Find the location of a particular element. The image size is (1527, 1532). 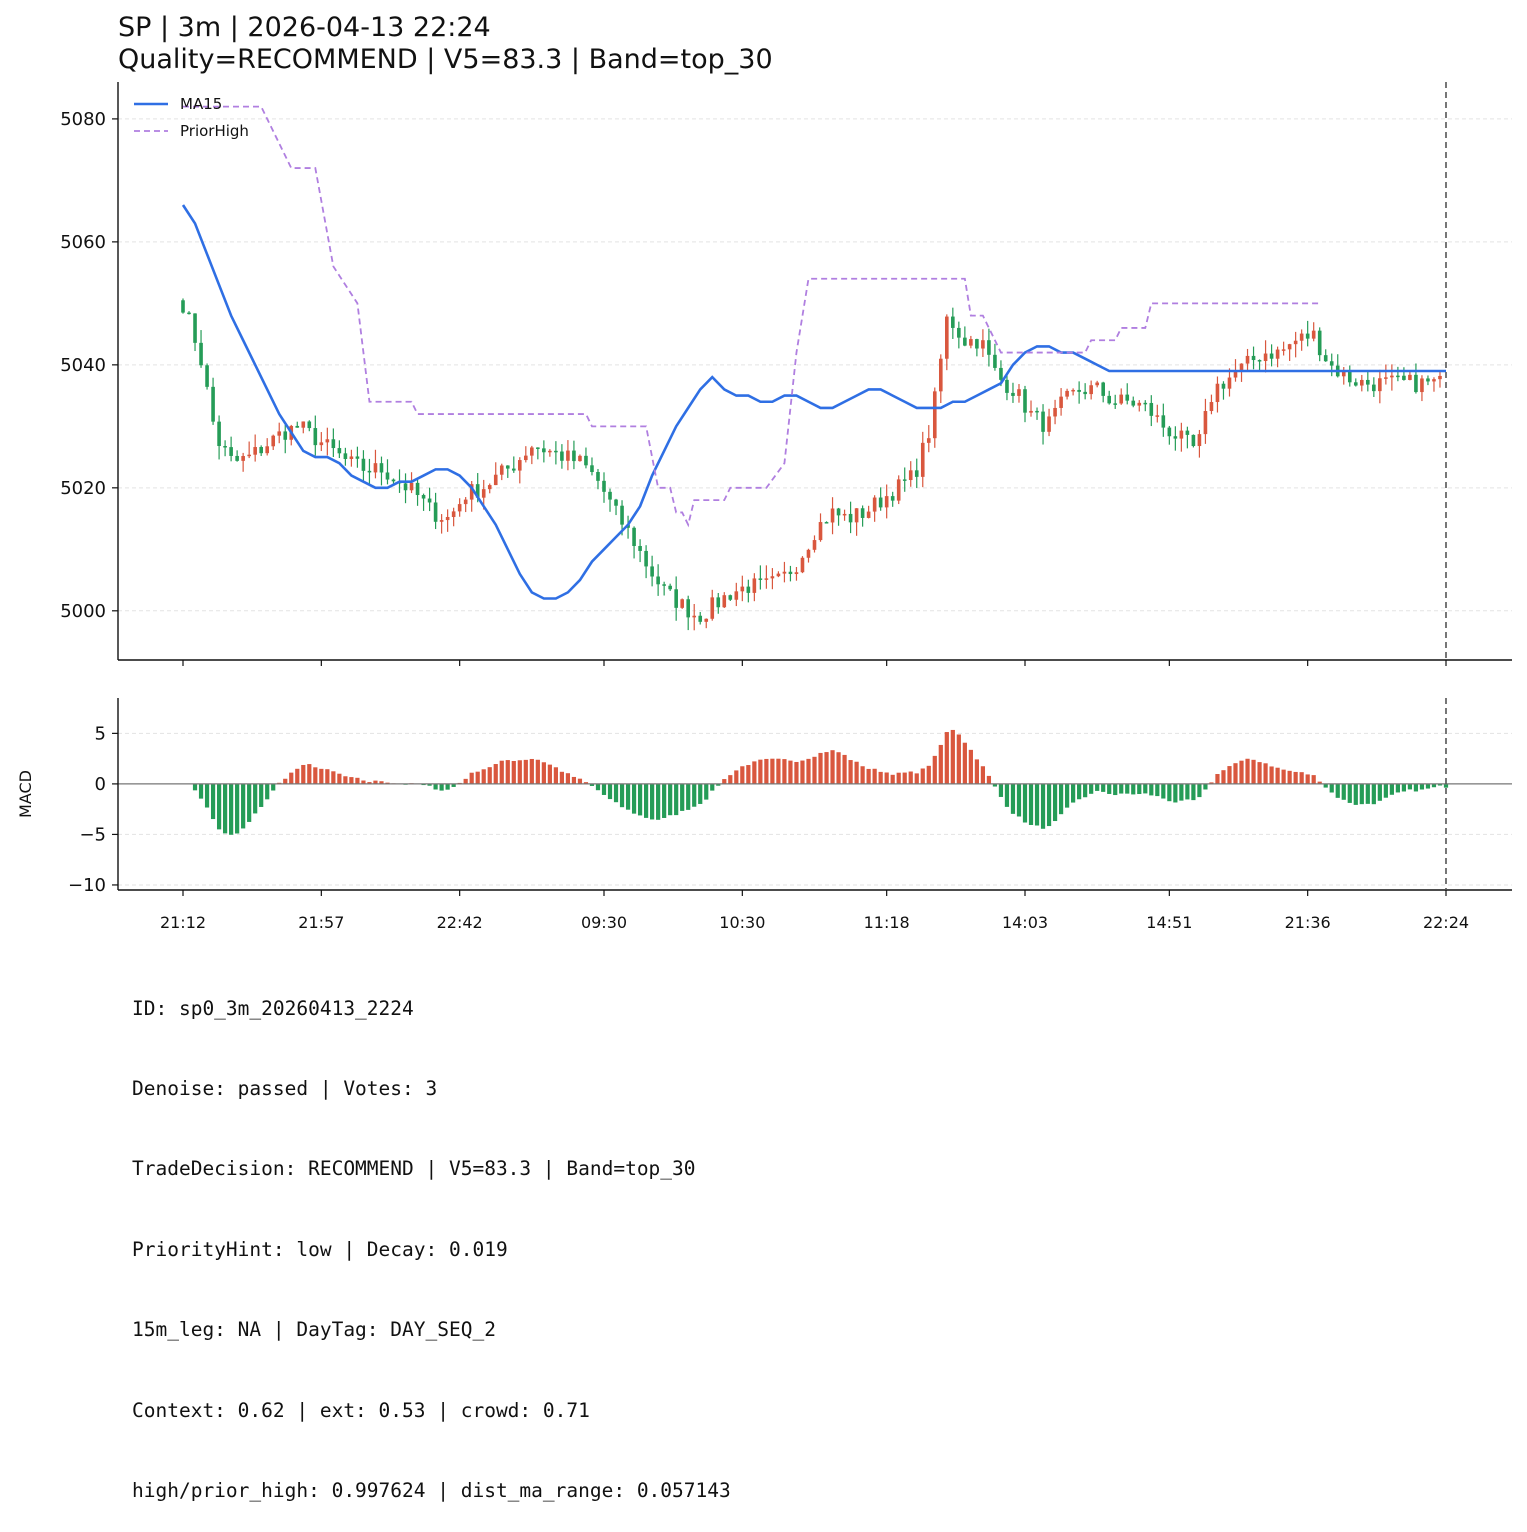

macd-ytick-label: 0 is located at coordinates (100, 784).